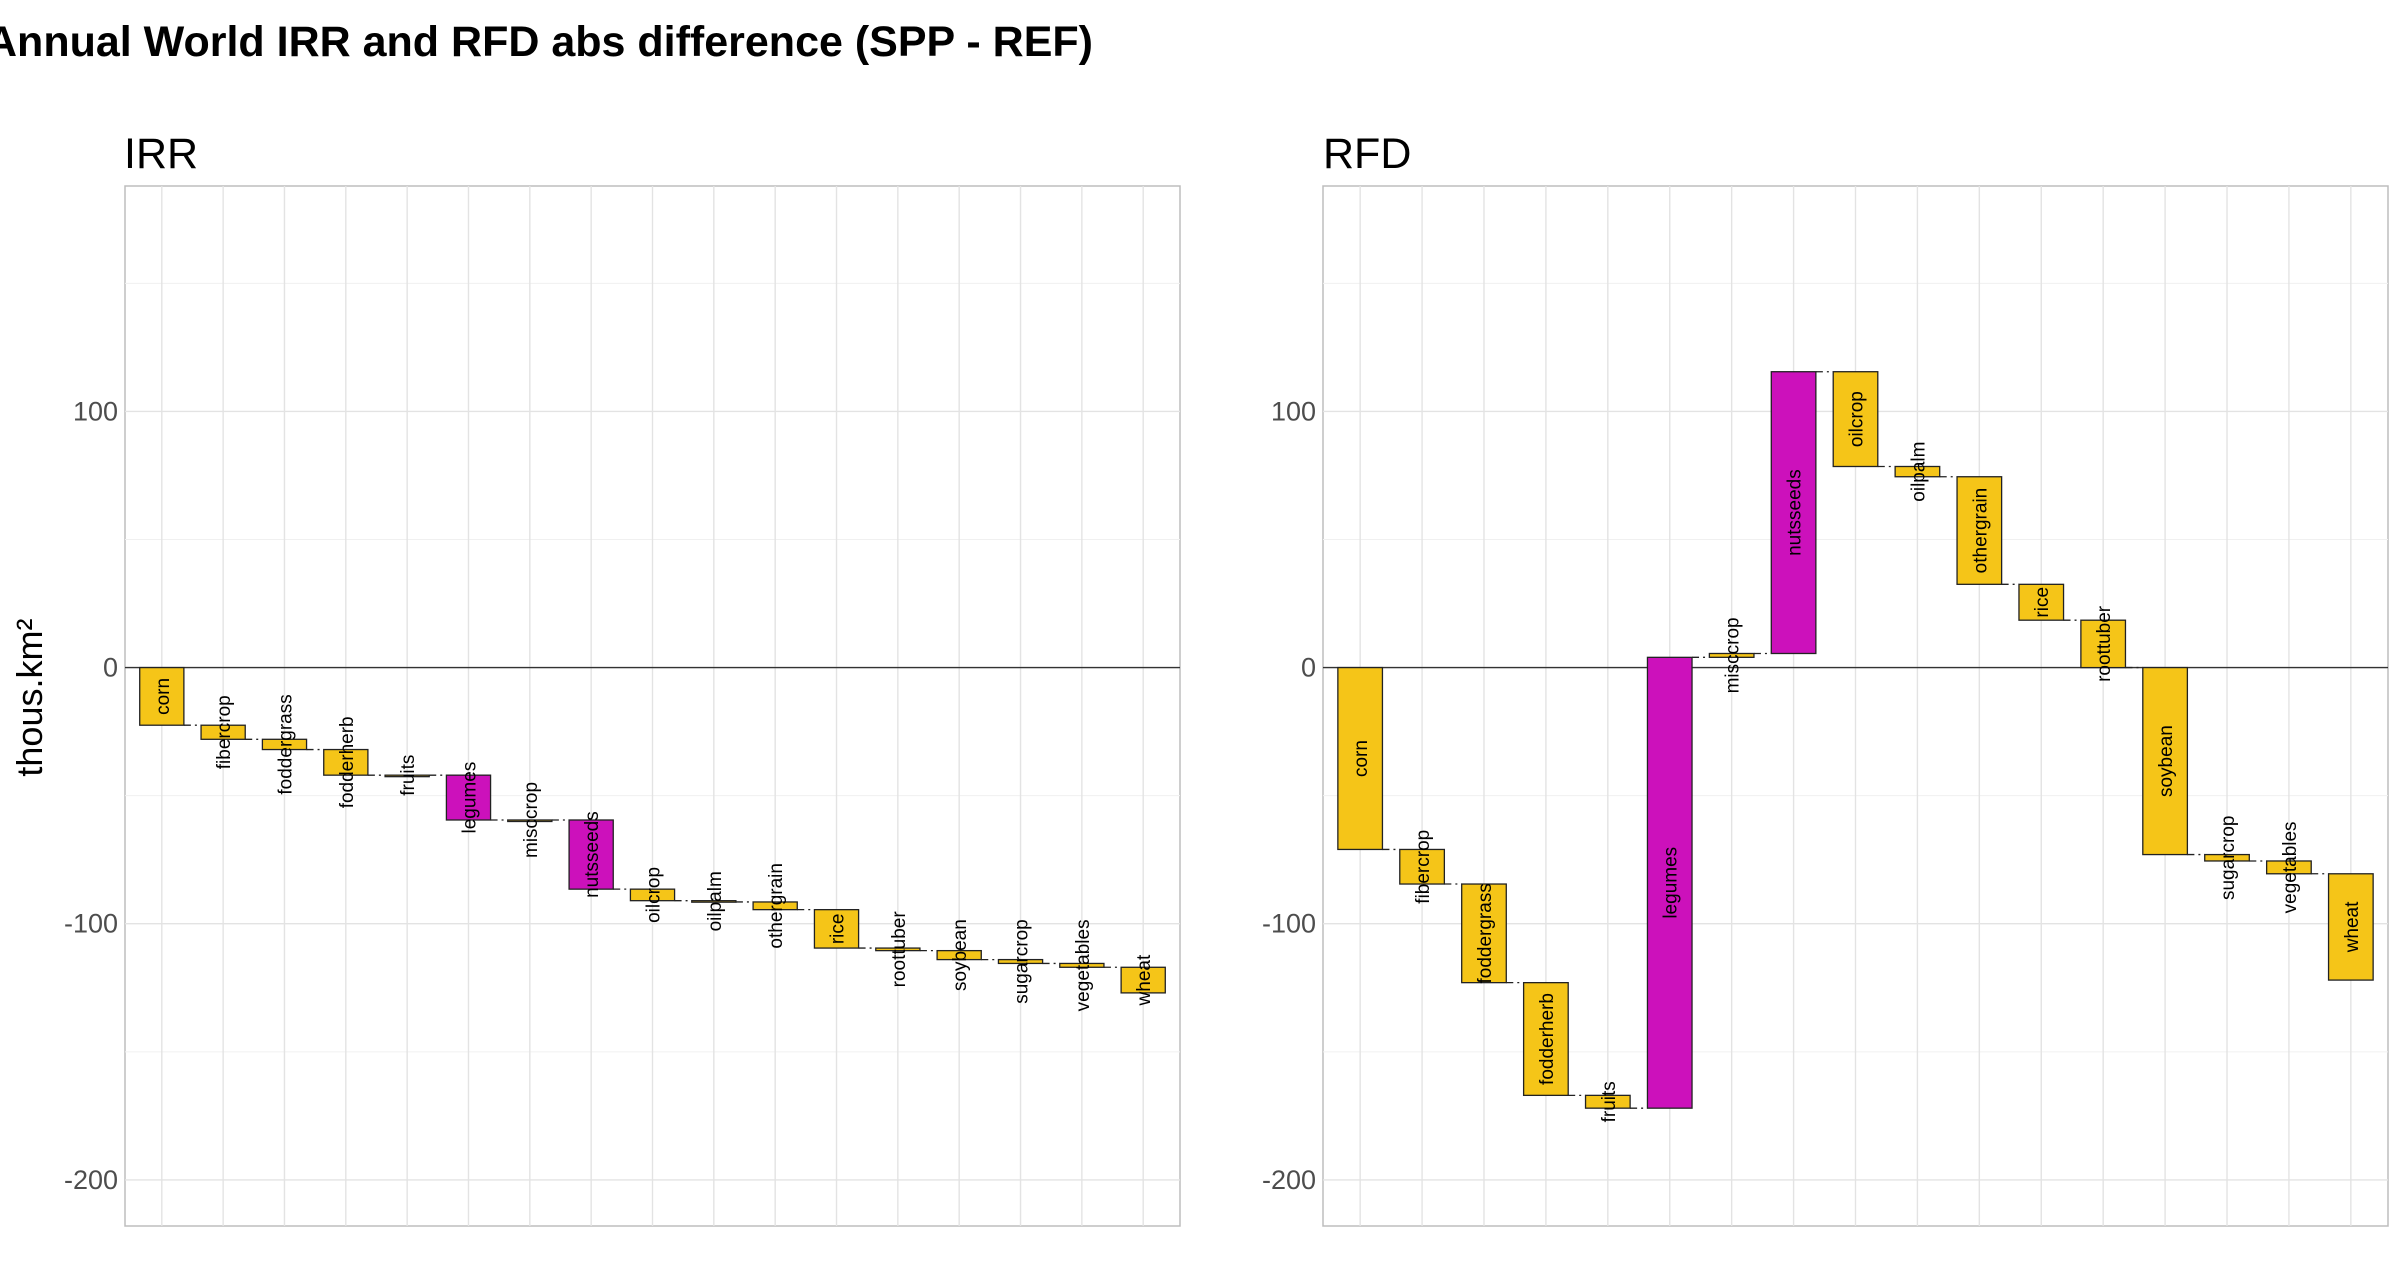 This screenshot has width=2401, height=1267. What do you see at coordinates (29, 698) in the screenshot?
I see `y-axis-title: thous.km²` at bounding box center [29, 698].